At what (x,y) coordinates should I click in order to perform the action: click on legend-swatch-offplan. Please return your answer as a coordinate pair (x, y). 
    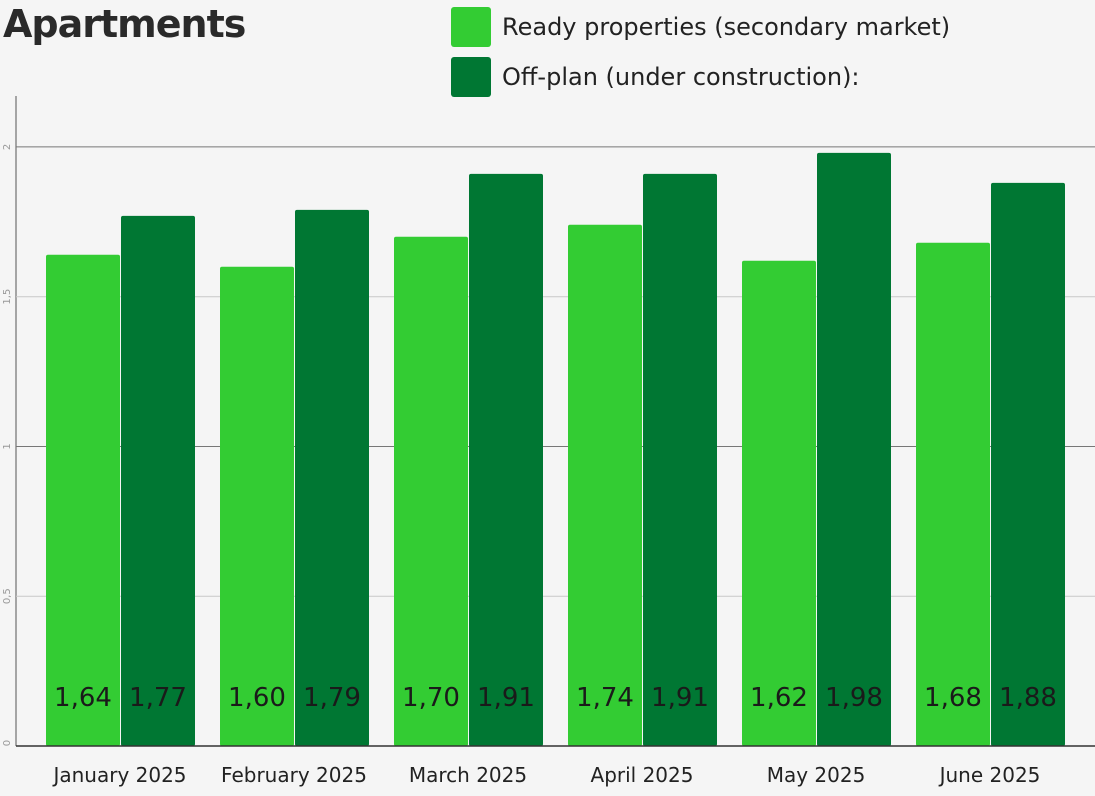
    Looking at the image, I should click on (471, 77).